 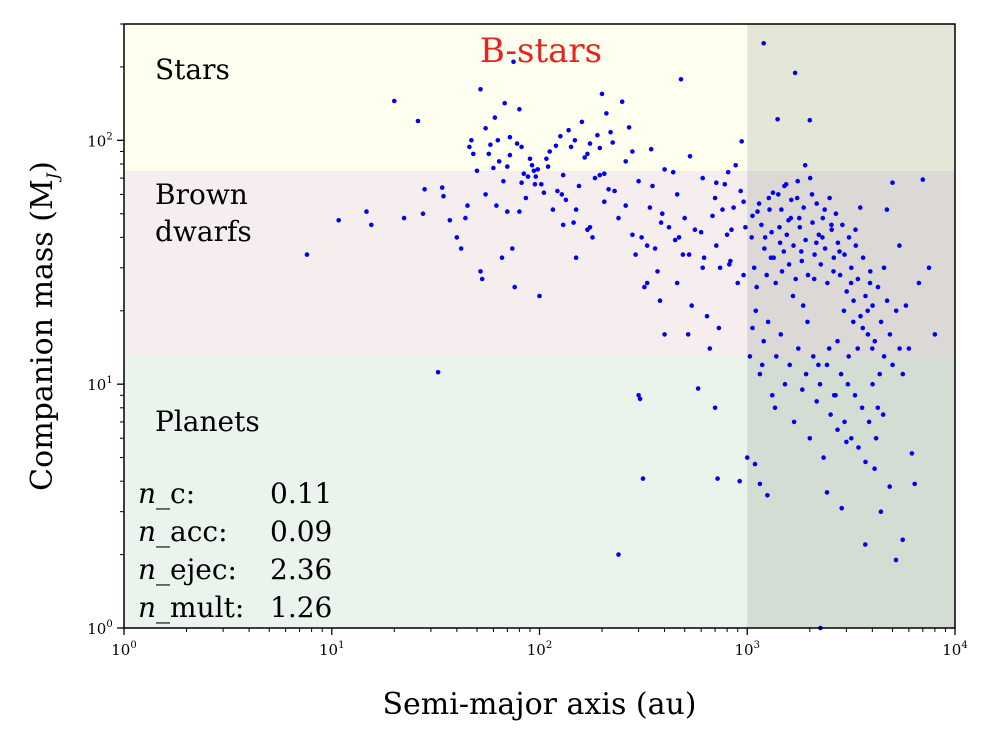 What do you see at coordinates (301, 493) in the screenshot?
I see `stat-value: 0.11` at bounding box center [301, 493].